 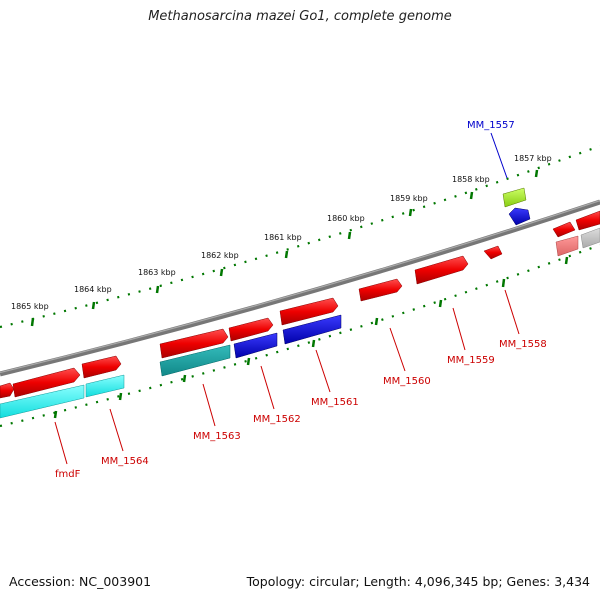 What do you see at coordinates (407, 381) in the screenshot?
I see `gene-label-mm1560: MM_1560` at bounding box center [407, 381].